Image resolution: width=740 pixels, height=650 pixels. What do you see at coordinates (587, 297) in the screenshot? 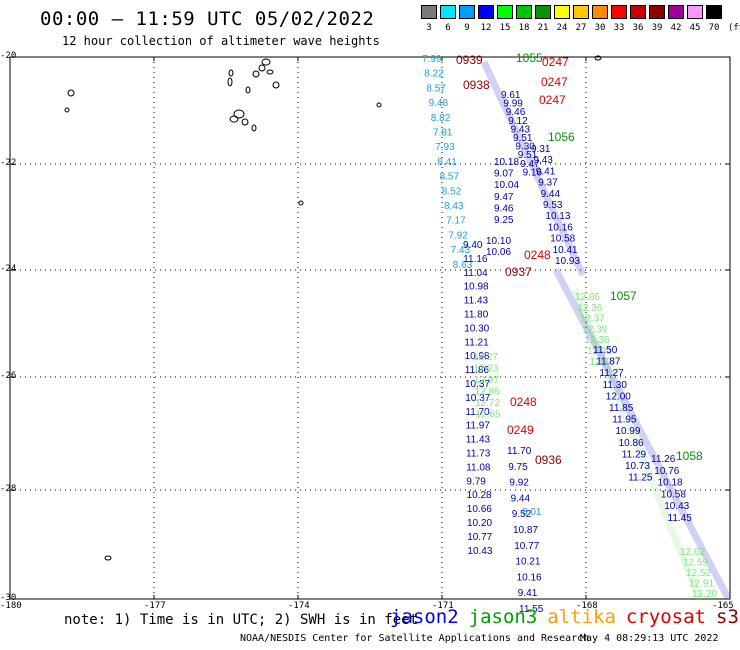
I see `wave-height-label: 12.86` at bounding box center [587, 297].